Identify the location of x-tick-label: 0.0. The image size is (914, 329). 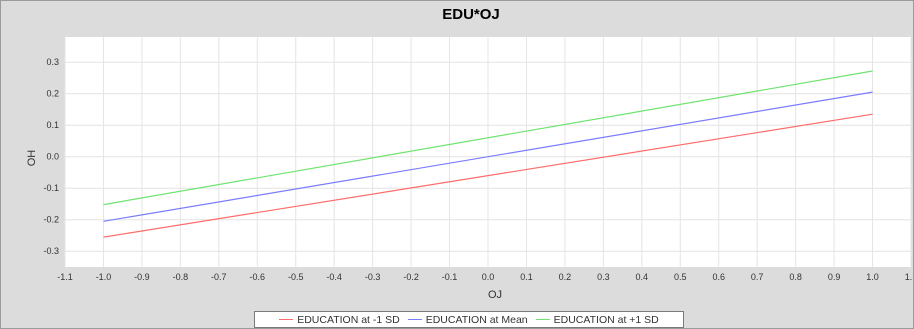
(488, 277).